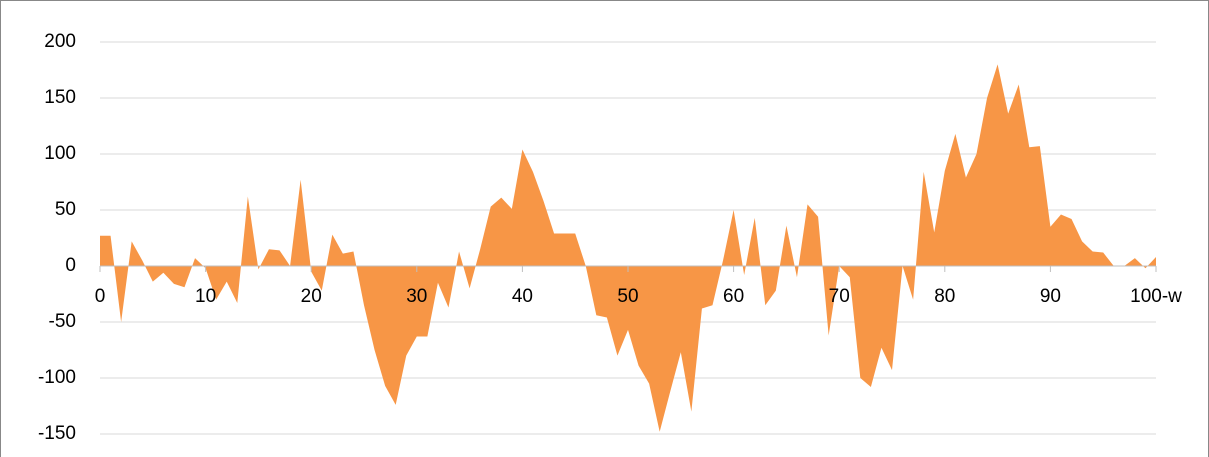 This screenshot has width=1209, height=457. I want to click on x-tick-label: 100-w, so click(1156, 296).